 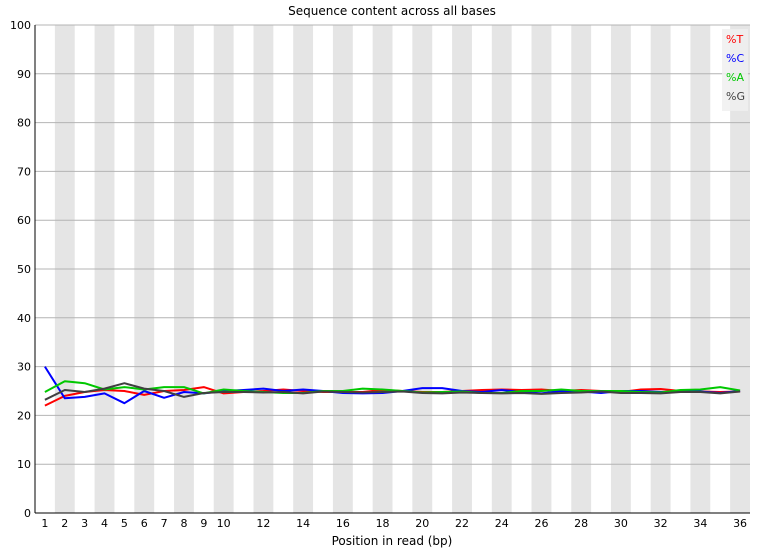 What do you see at coordinates (27, 513) in the screenshot?
I see `y-tick-label: 0` at bounding box center [27, 513].